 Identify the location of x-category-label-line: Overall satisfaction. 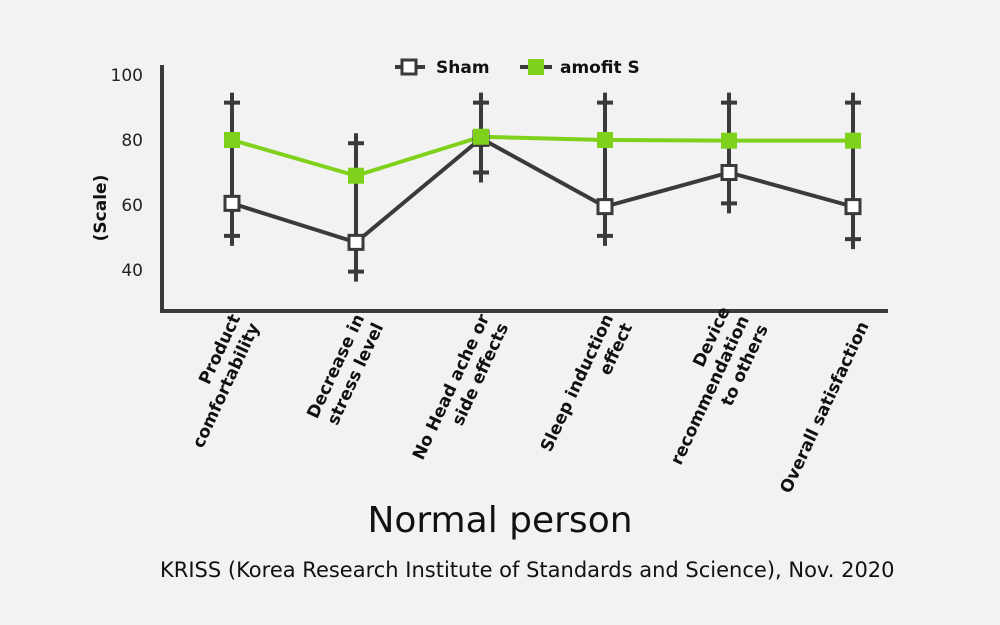
(824, 408).